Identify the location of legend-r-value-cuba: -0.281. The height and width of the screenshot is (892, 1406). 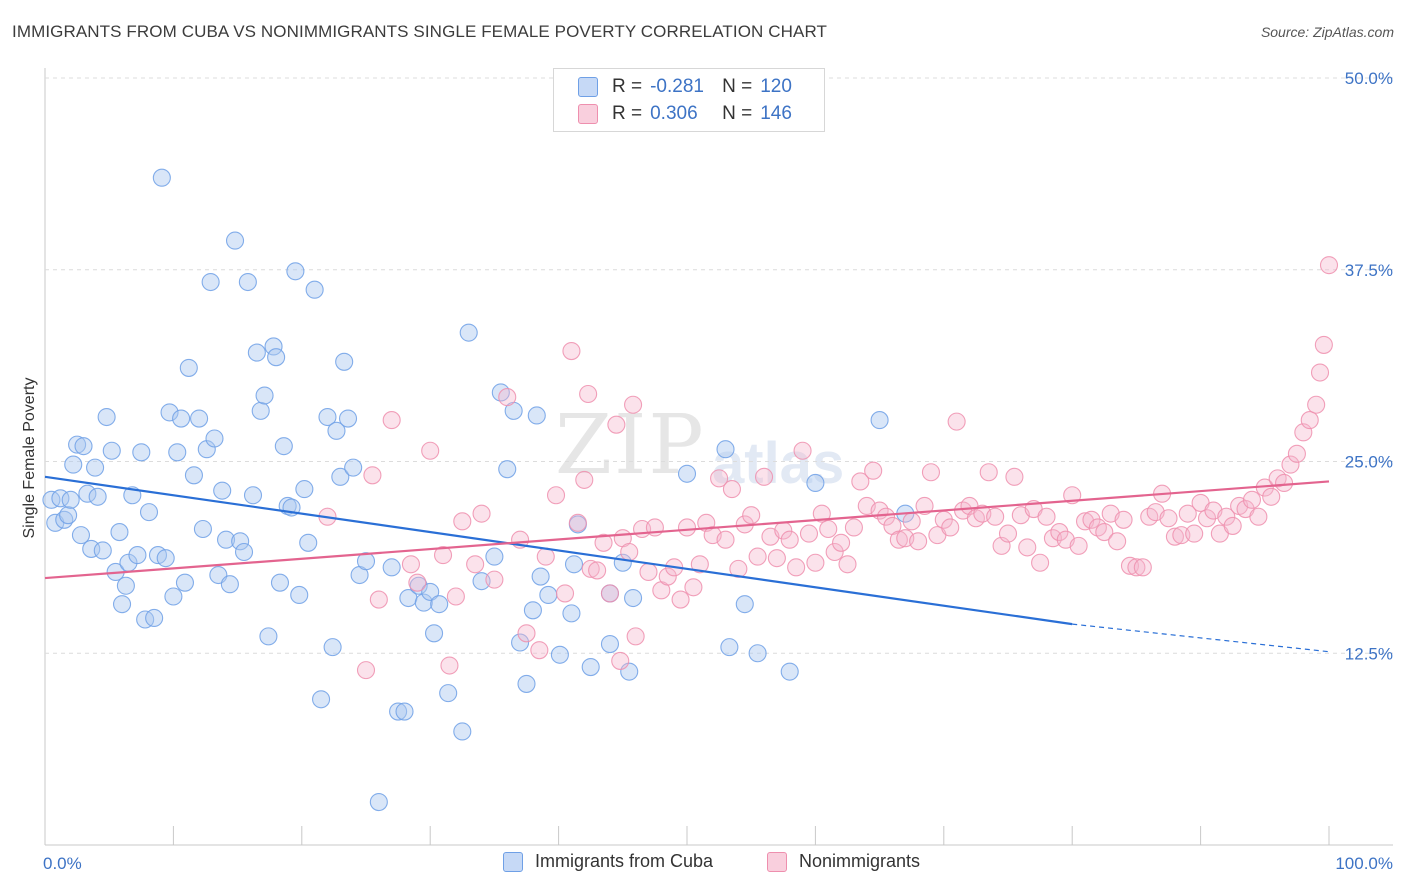
(677, 86).